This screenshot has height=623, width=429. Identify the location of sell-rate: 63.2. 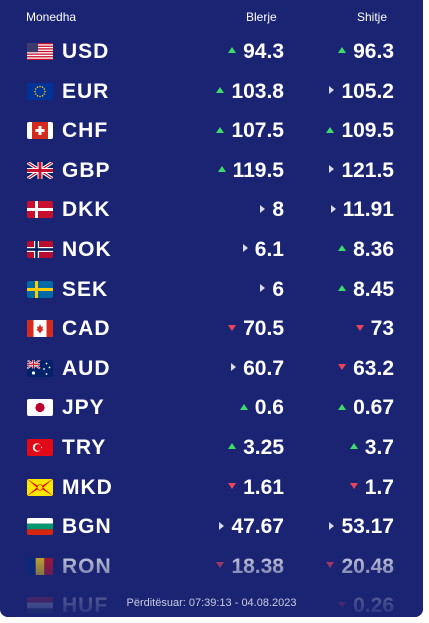
(366, 369).